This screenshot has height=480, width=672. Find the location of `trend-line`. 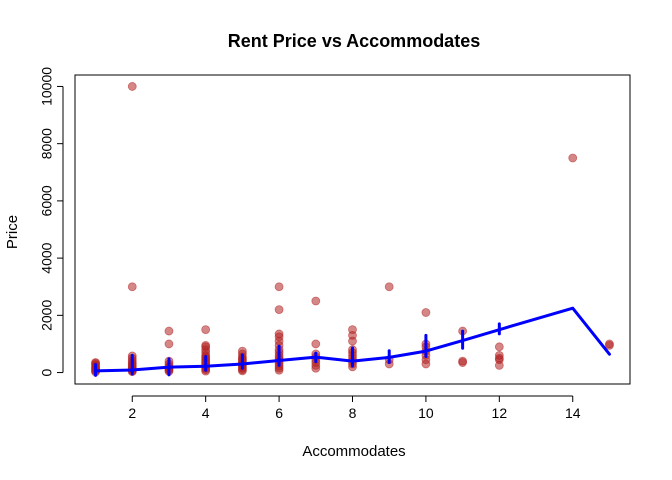

trend-line is located at coordinates (352, 339).